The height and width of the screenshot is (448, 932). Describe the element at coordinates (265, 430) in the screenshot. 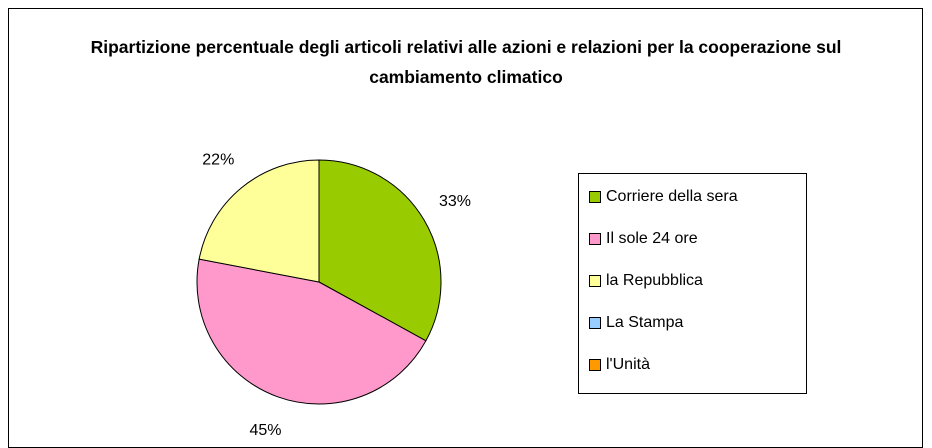

I see `data-label: 45%` at that location.